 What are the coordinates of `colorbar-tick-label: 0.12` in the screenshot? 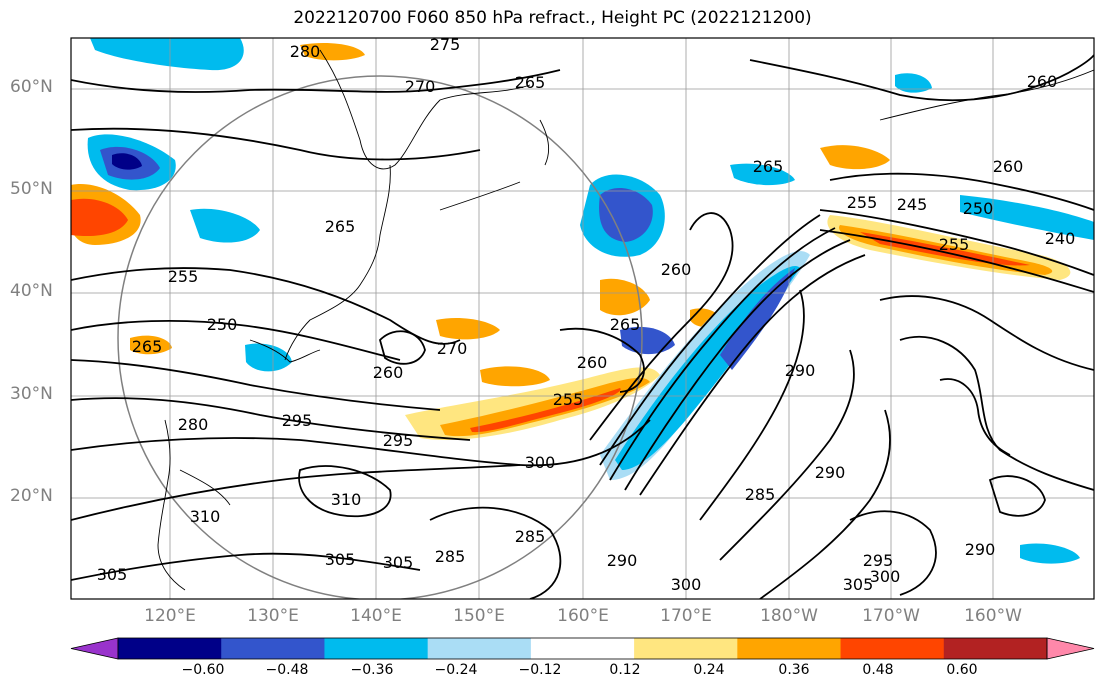 It's located at (625, 670).